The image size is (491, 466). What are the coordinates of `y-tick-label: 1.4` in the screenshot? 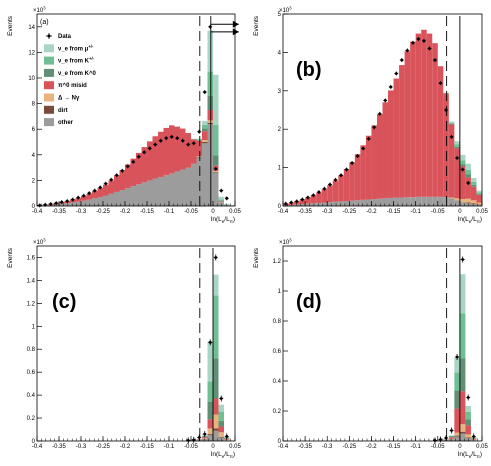 It's located at (31, 281).